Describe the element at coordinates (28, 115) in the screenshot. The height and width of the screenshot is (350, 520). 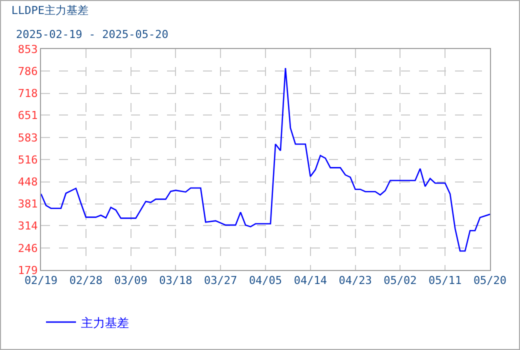
I see `y-tick-label: 651` at that location.